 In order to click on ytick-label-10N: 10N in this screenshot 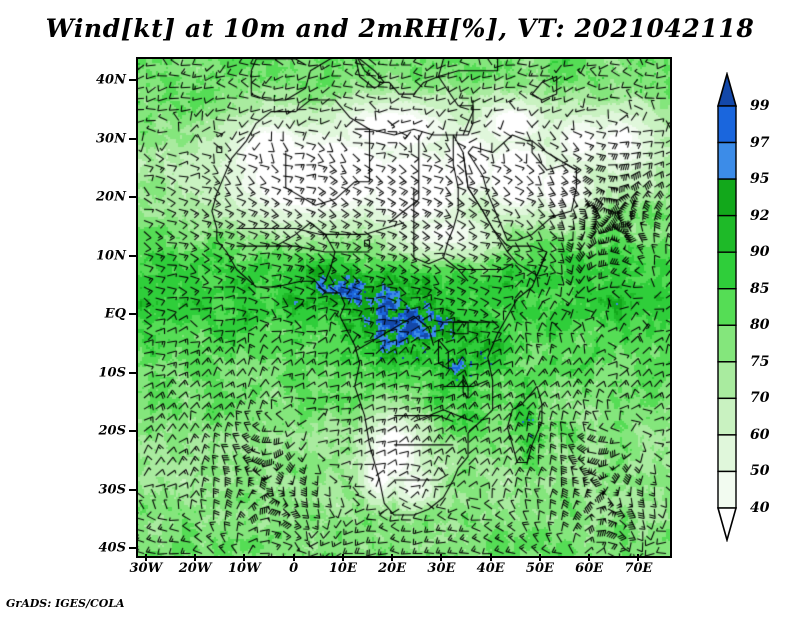, I will do `click(111, 256)`.